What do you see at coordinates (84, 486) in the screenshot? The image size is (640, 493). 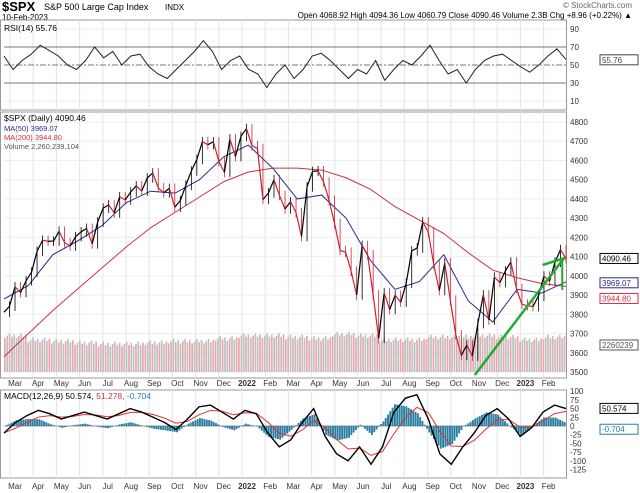 I see `macd-x-tick-label: Jun` at bounding box center [84, 486].